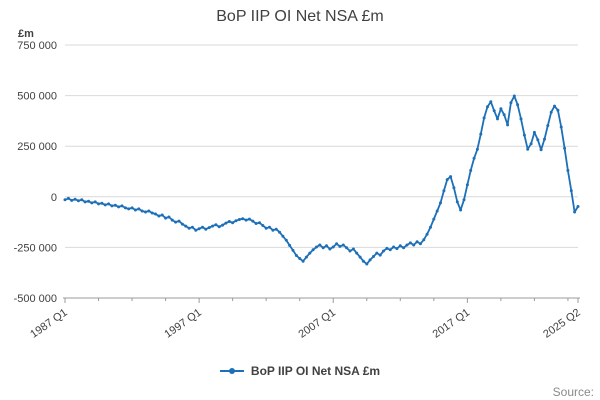  I want to click on y-tick-label: -250 000, so click(35, 248).